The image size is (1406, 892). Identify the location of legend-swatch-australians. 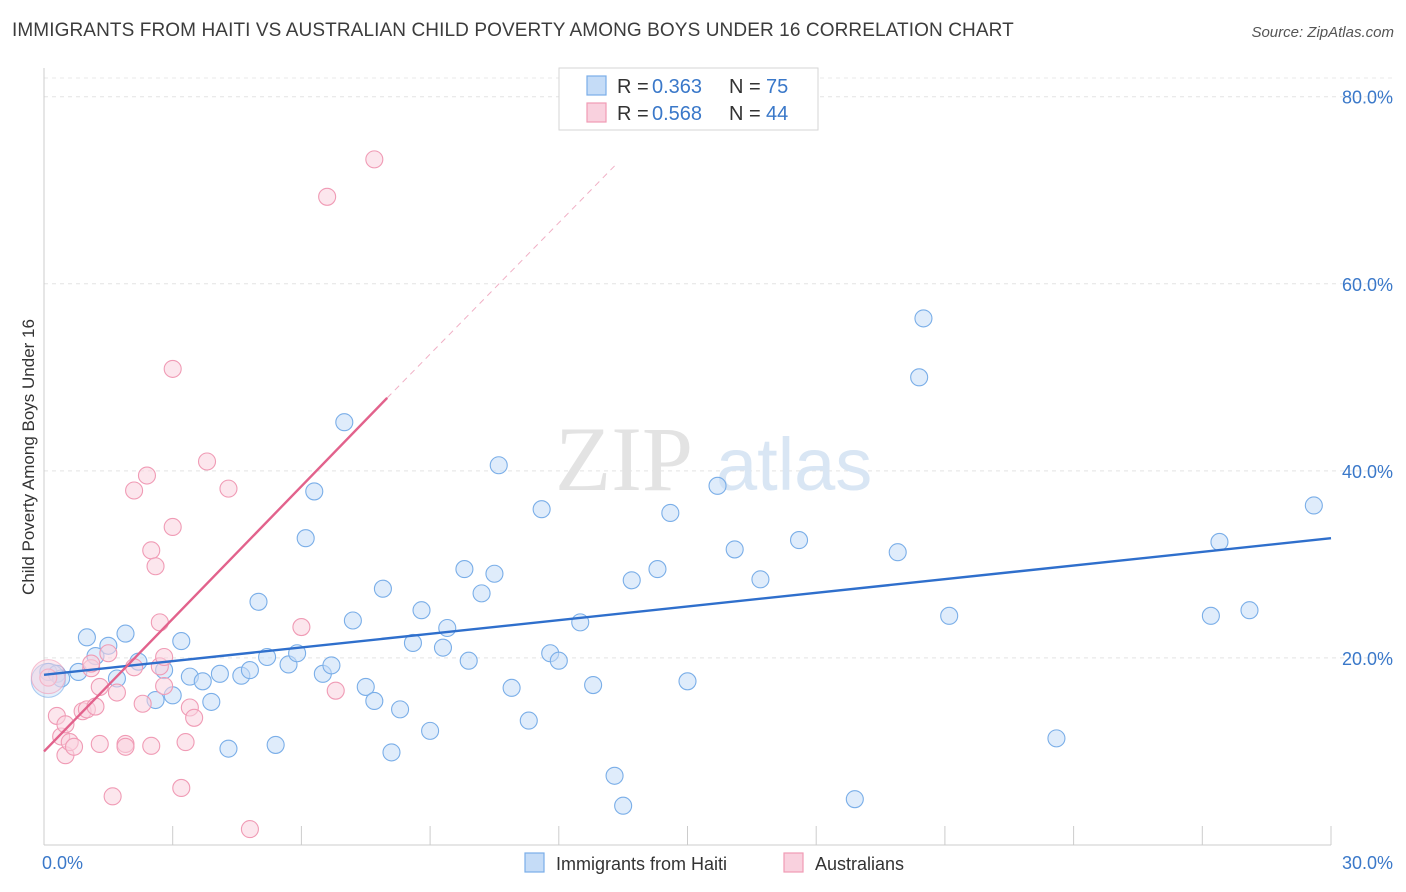
(596, 112).